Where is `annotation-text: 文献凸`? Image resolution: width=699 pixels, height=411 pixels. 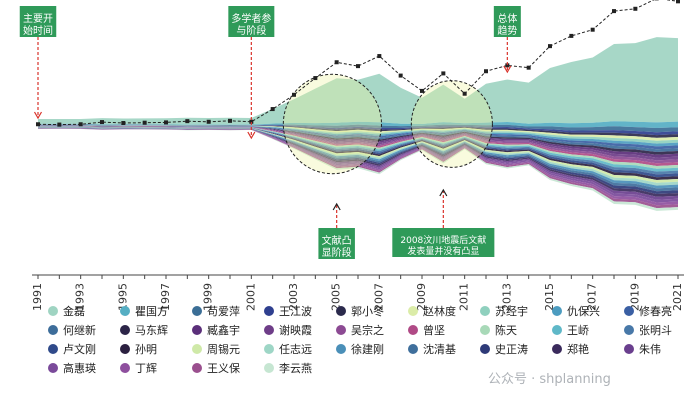
annotation-text: 文献凸 is located at coordinates (337, 240).